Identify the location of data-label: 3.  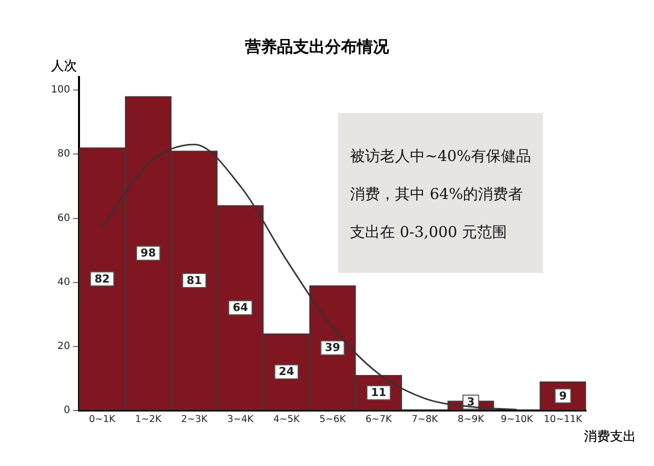
(470, 401).